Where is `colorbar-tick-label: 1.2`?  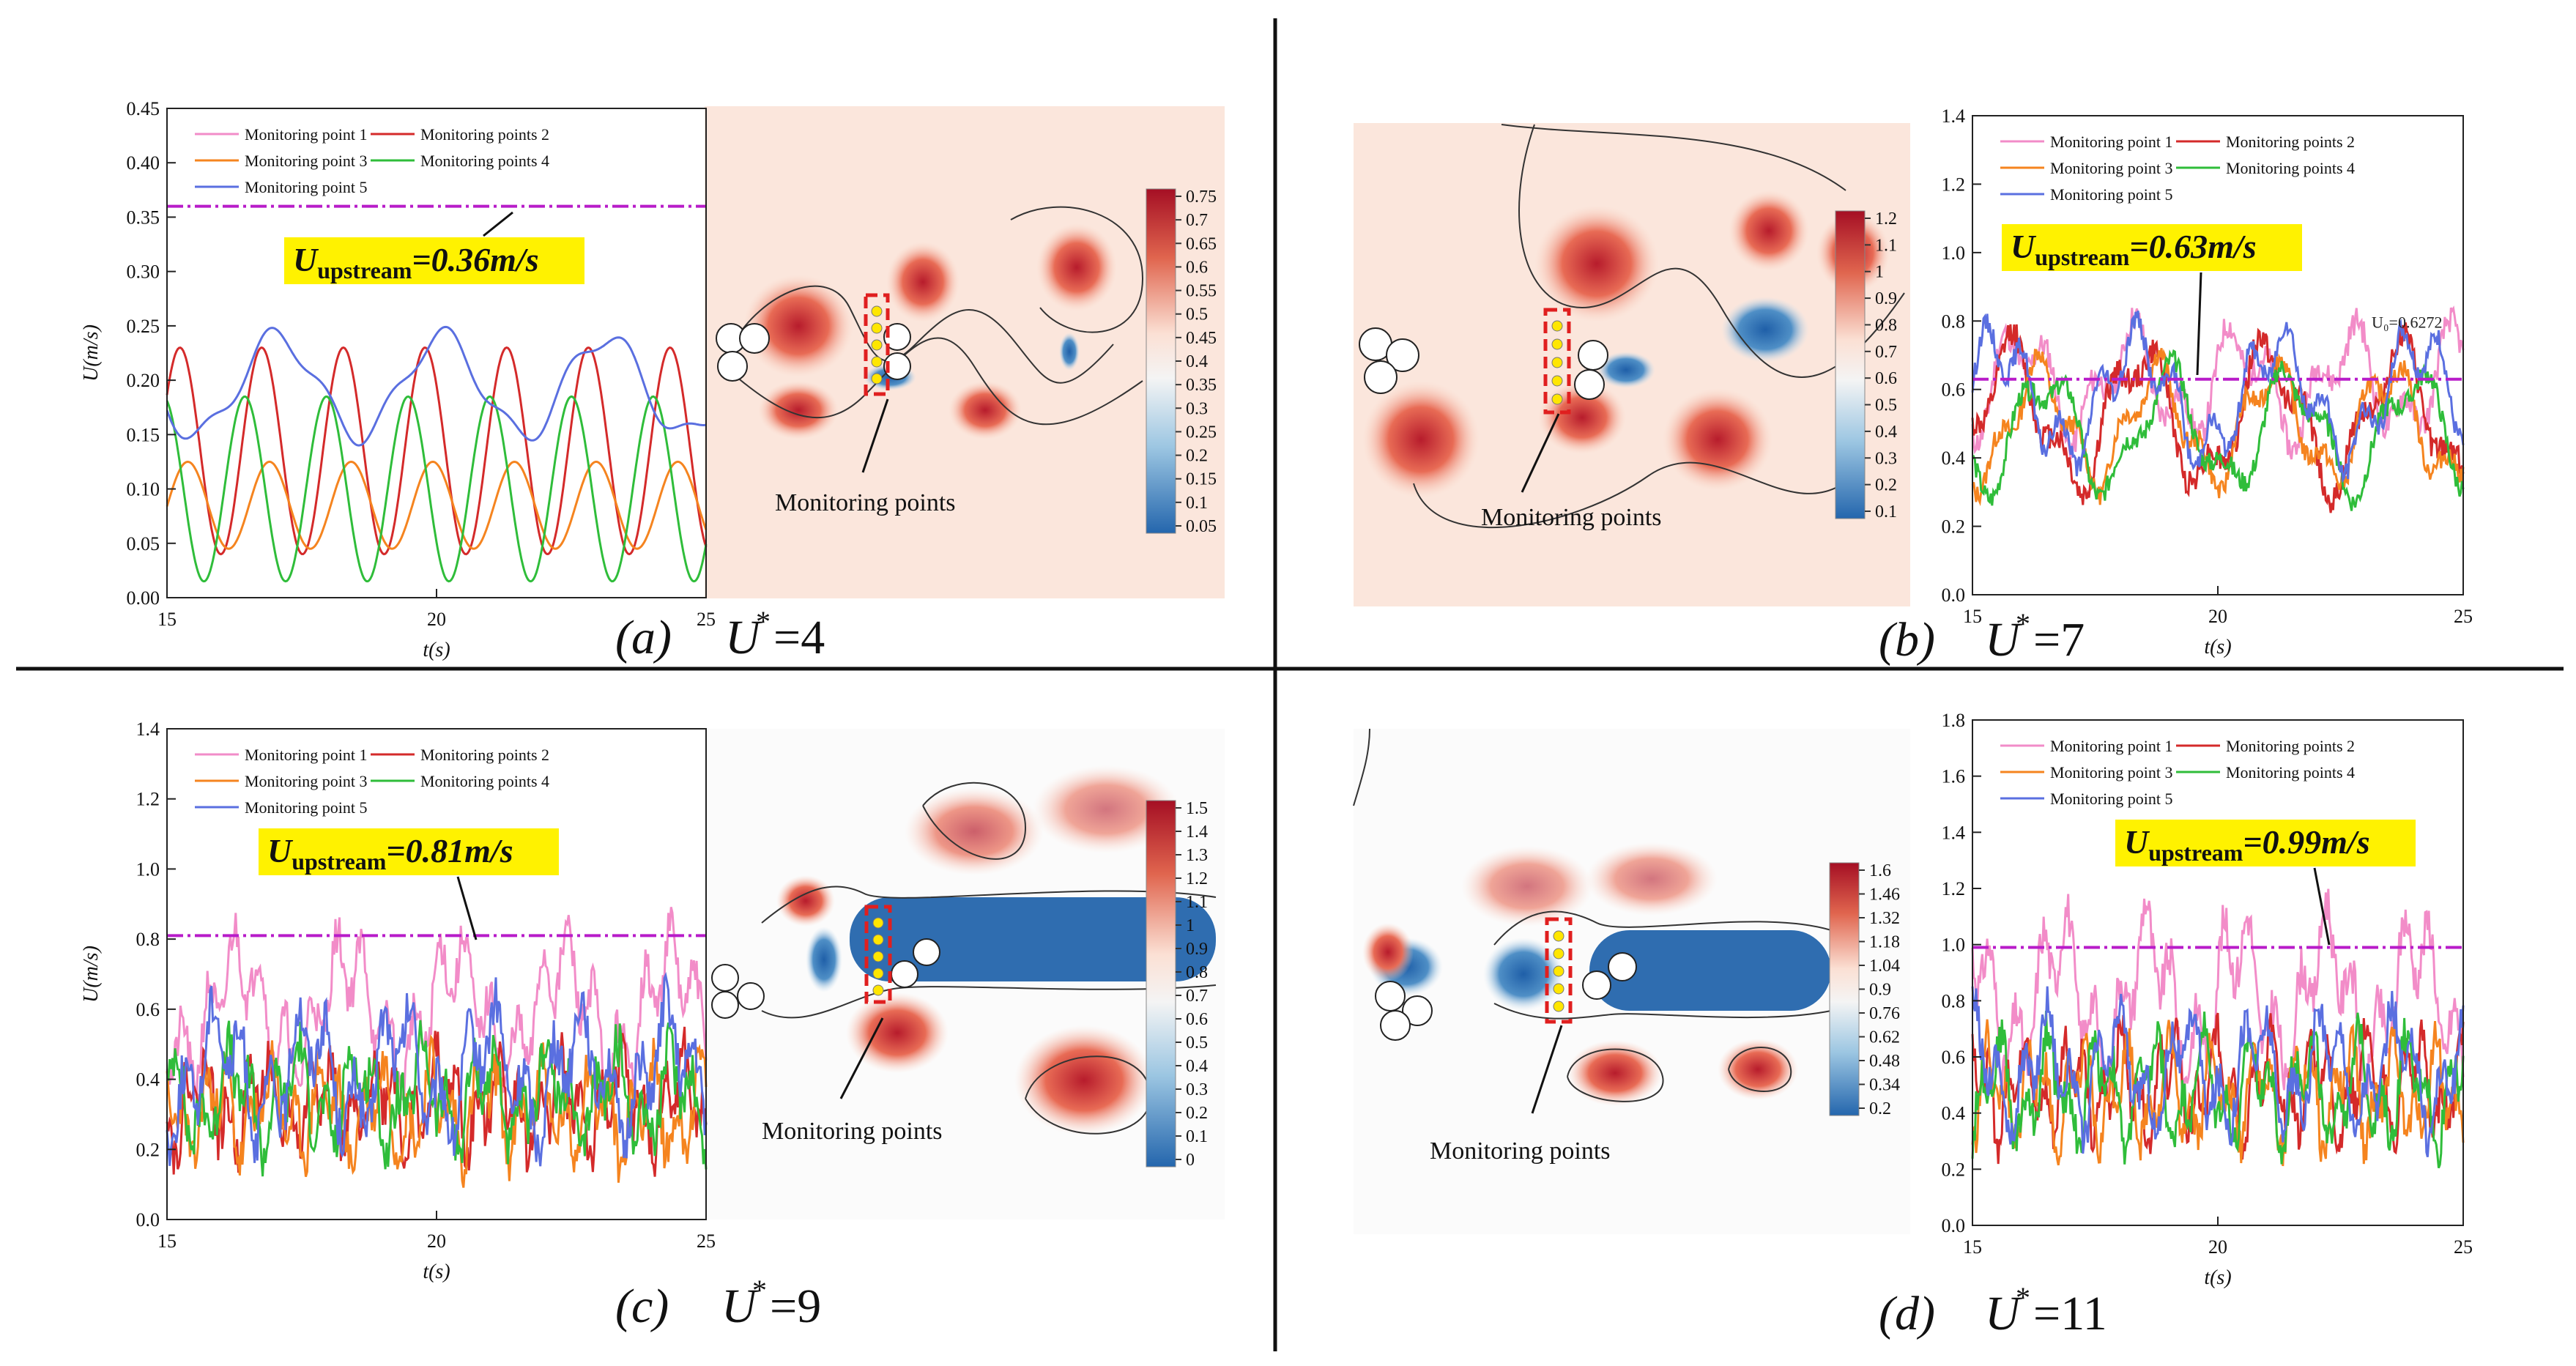
colorbar-tick-label: 1.2 is located at coordinates (1886, 219).